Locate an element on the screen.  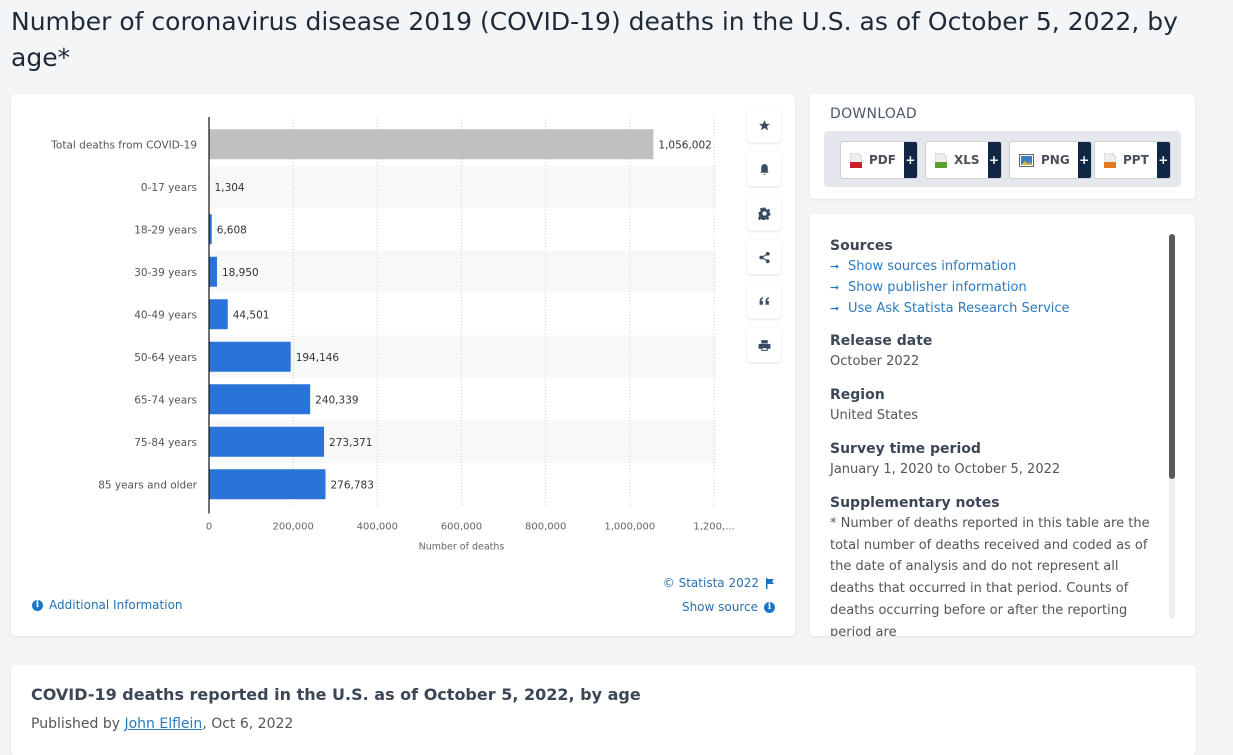
value-label: 44,501 is located at coordinates (251, 315).